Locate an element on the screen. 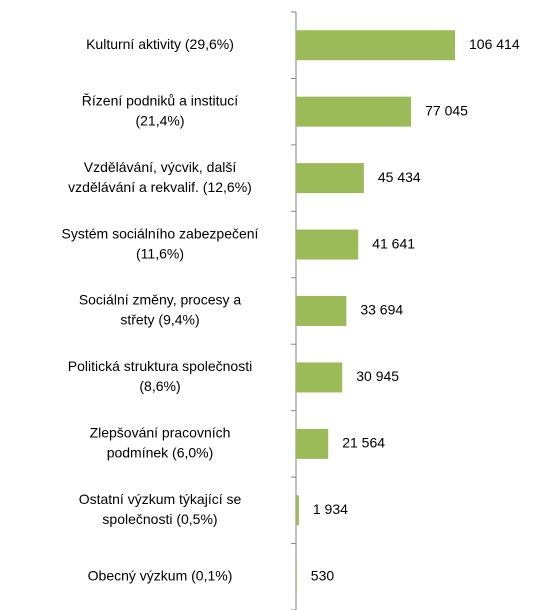 The height and width of the screenshot is (610, 541). category-label: (8,6%) is located at coordinates (159, 386).